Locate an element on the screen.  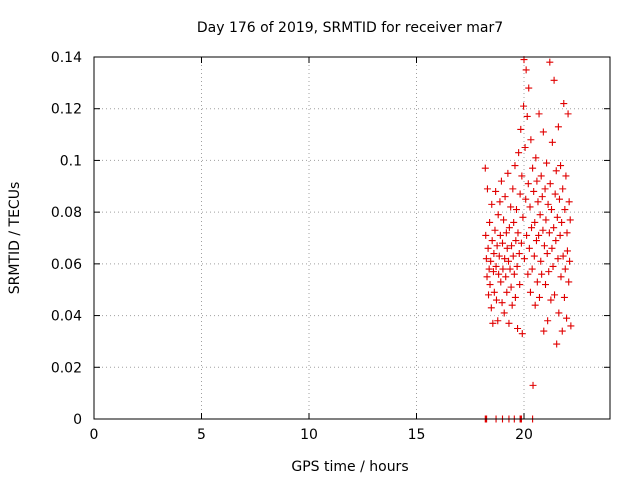
x-axis-label: GPS time / hours is located at coordinates (349, 467).